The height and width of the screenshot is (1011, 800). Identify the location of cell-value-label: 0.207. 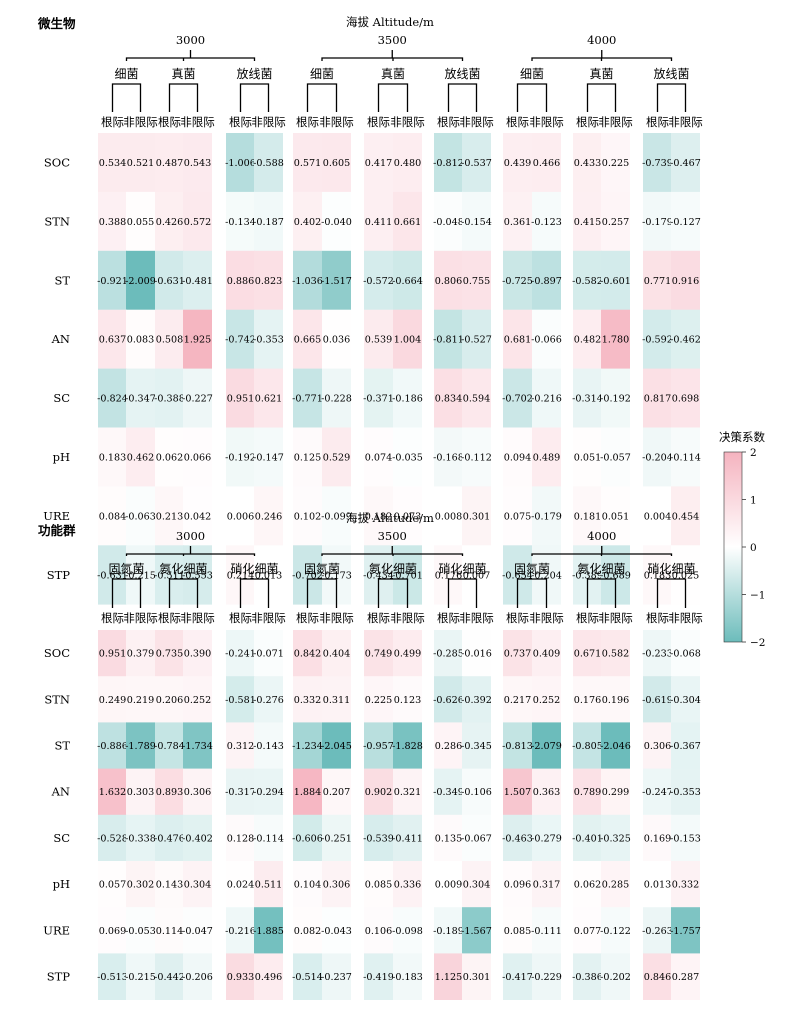
(336, 792).